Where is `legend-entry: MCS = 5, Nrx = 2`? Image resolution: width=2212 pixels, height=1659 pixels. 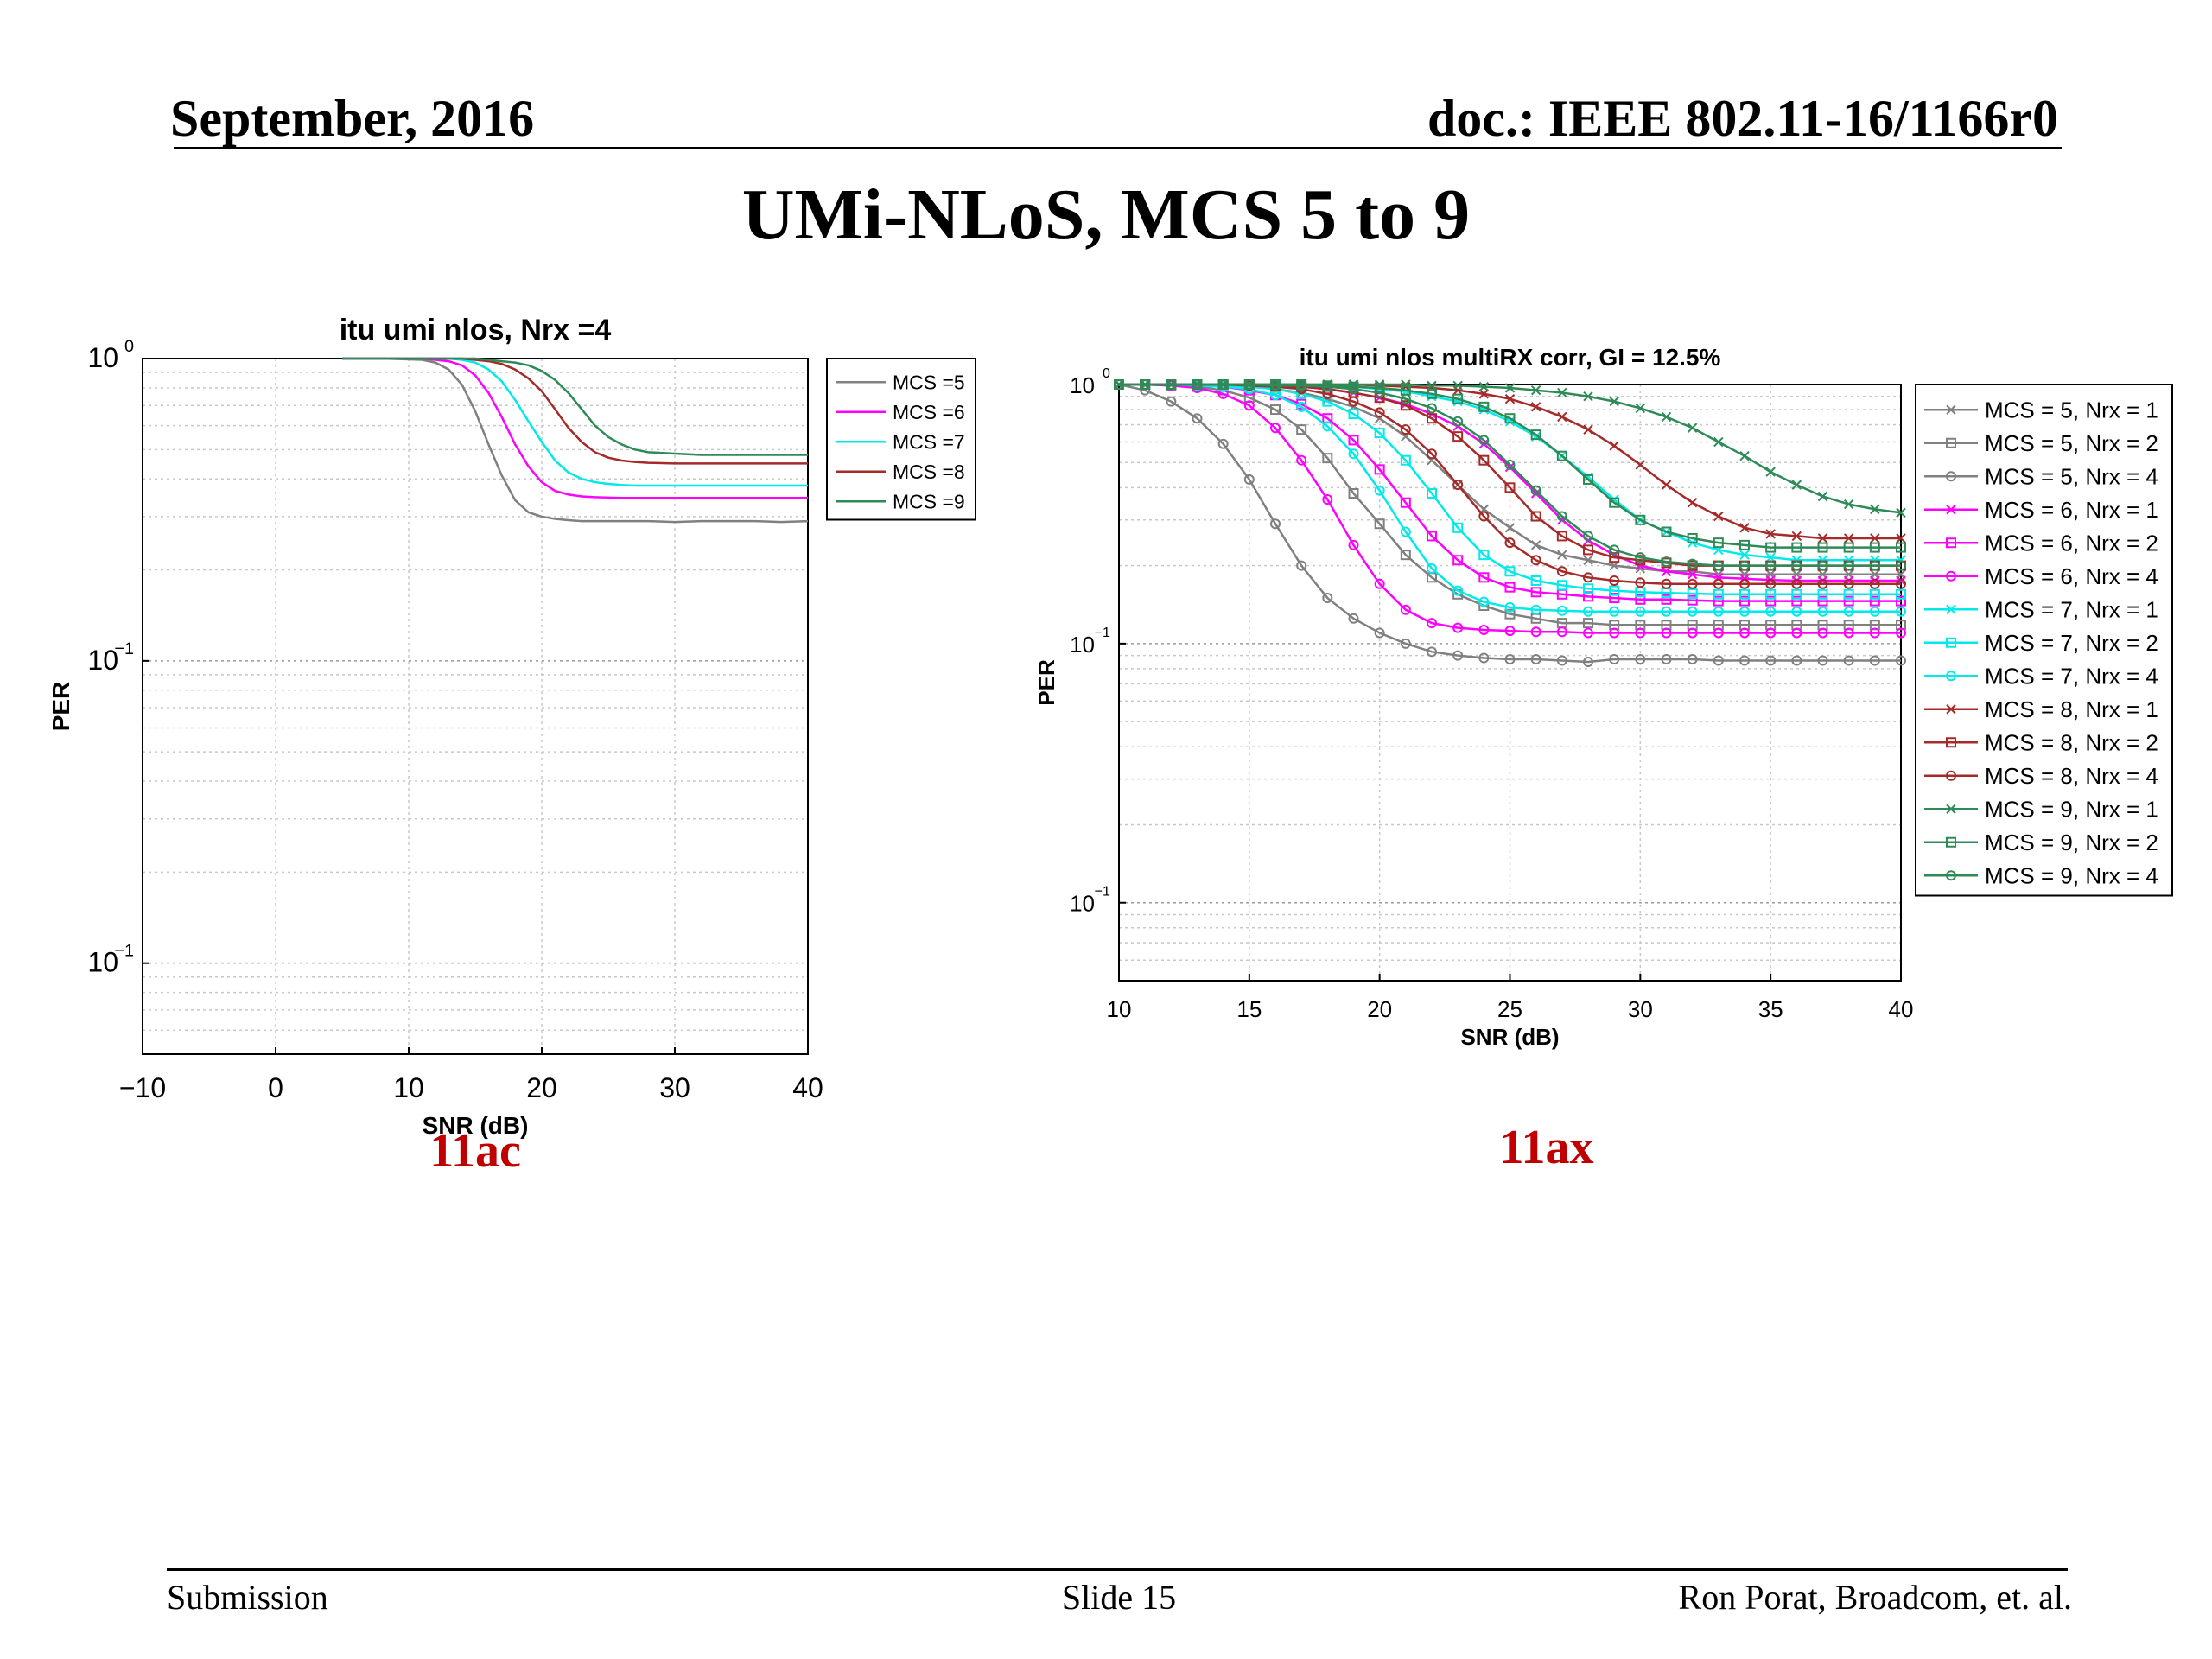
legend-entry: MCS = 5, Nrx = 2 is located at coordinates (2071, 443).